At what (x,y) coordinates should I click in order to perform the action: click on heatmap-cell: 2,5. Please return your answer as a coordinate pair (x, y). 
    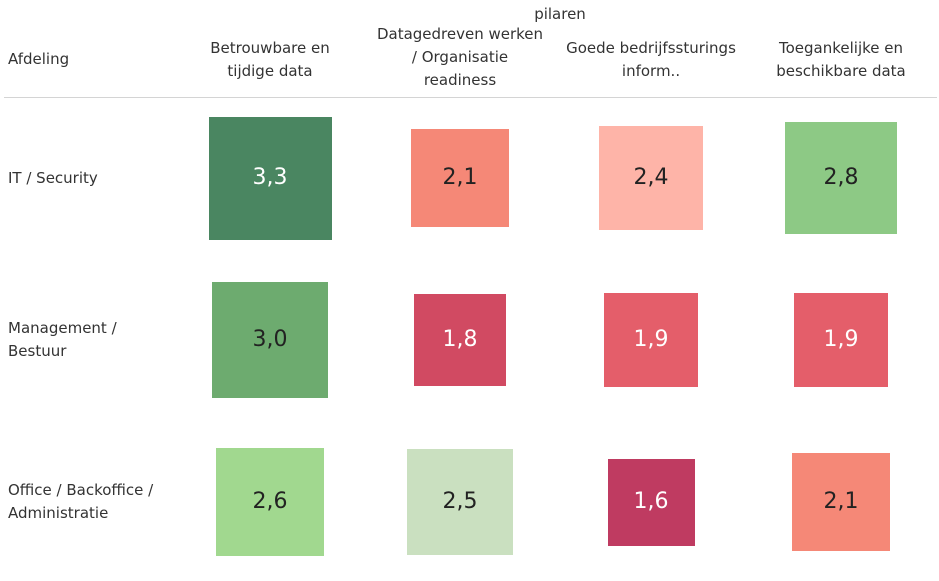
    Looking at the image, I should click on (460, 502).